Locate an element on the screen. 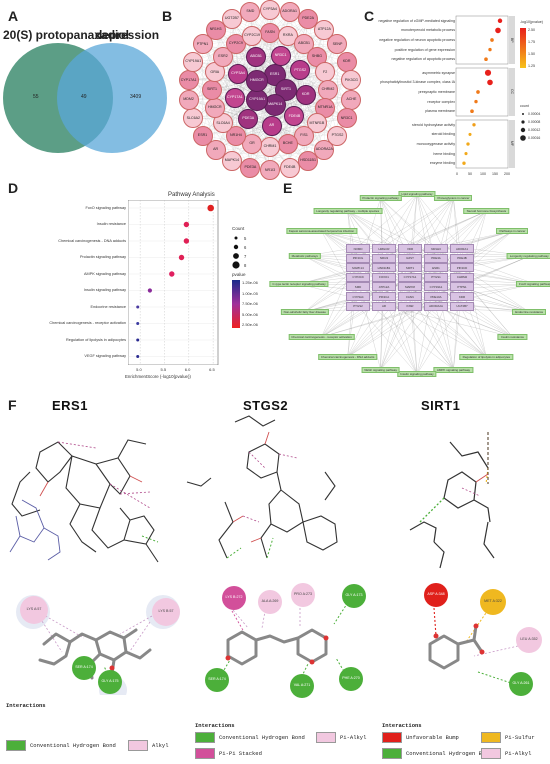 This screenshot has height=764, width=550. kegg-count-tick: 5 is located at coordinates (245, 238).